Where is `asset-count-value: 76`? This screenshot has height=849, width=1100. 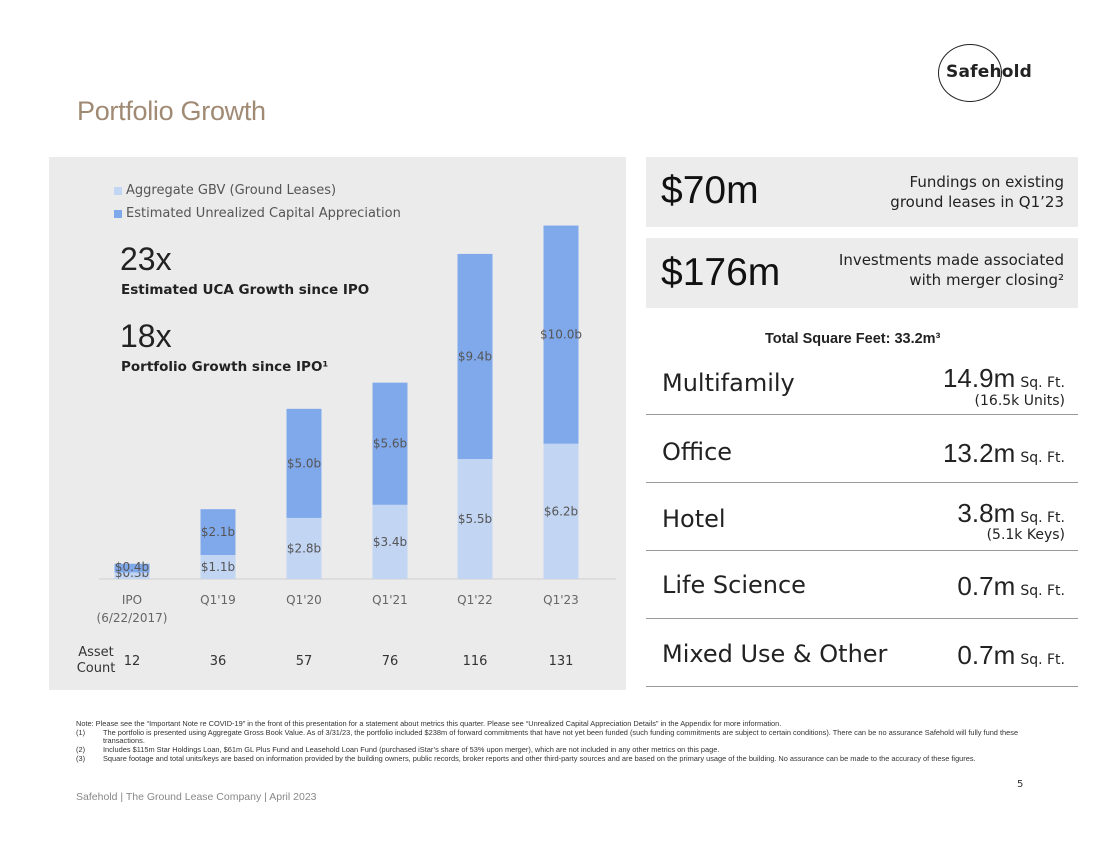
asset-count-value: 76 is located at coordinates (390, 661).